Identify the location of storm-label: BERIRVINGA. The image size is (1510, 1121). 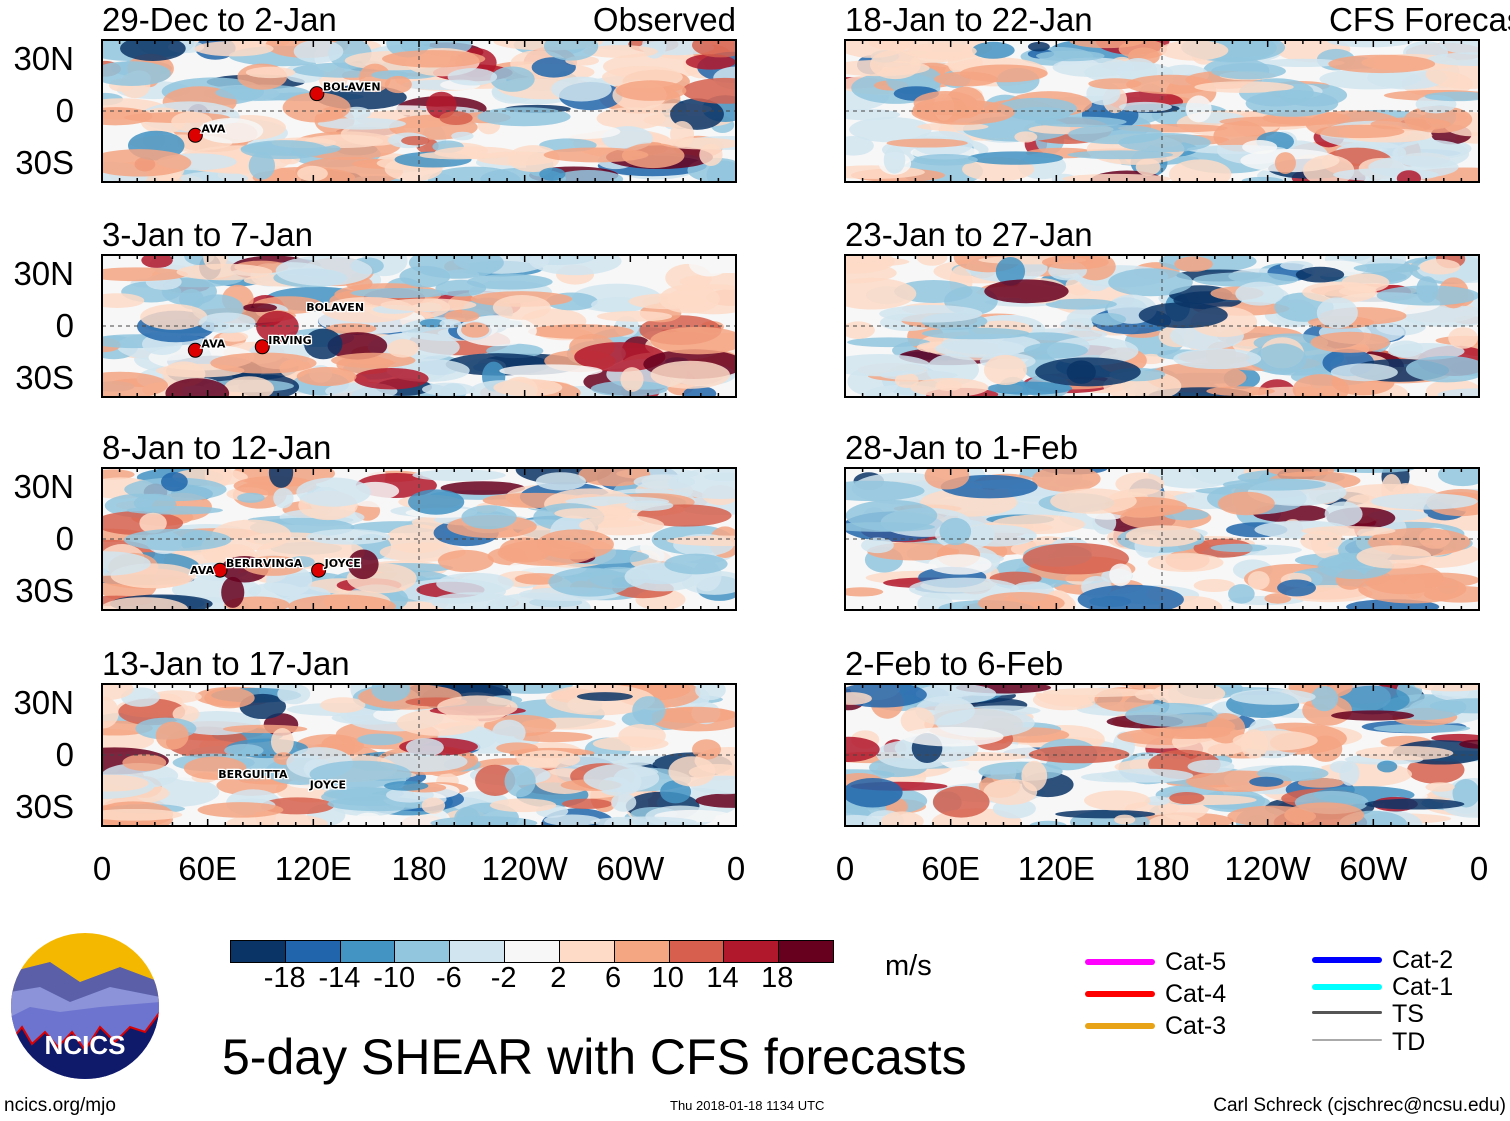
(264, 563).